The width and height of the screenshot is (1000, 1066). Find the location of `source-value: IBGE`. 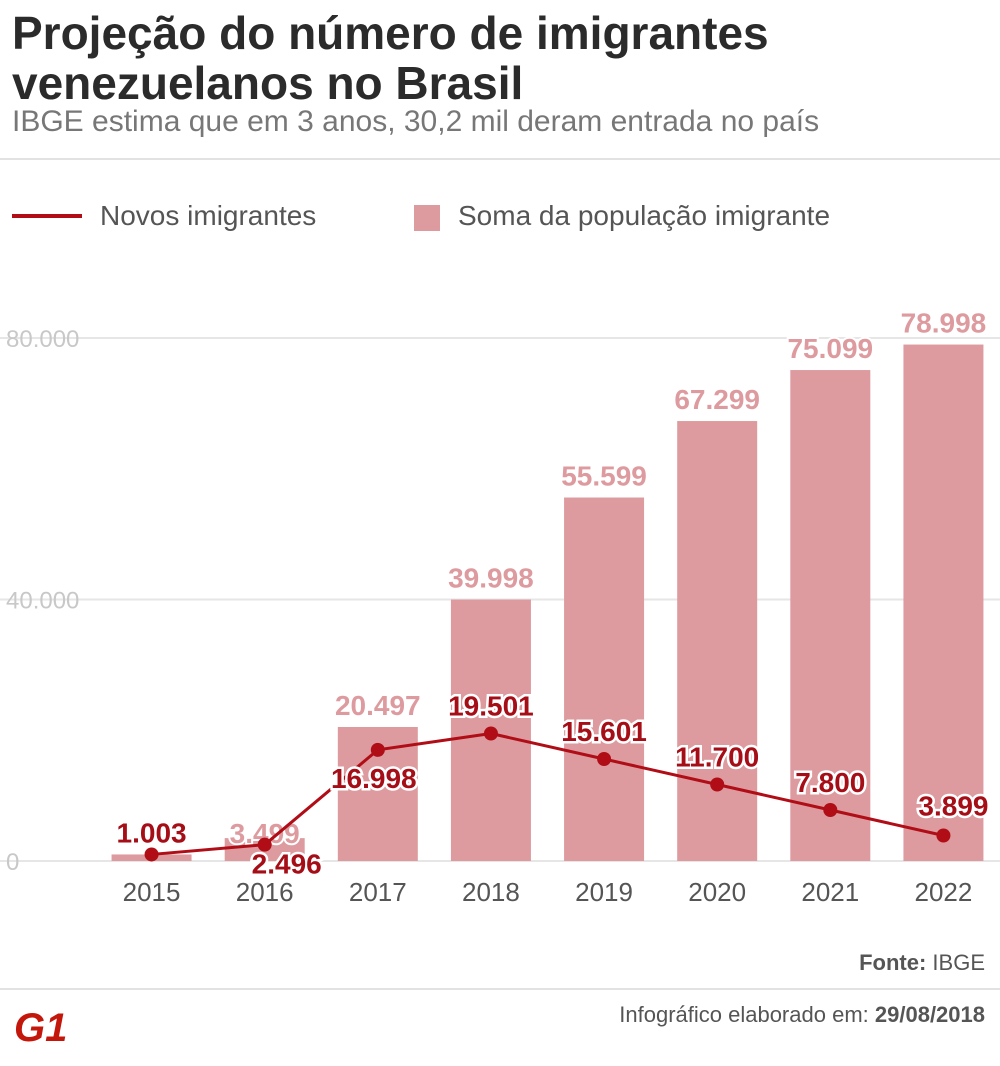

source-value: IBGE is located at coordinates (958, 962).